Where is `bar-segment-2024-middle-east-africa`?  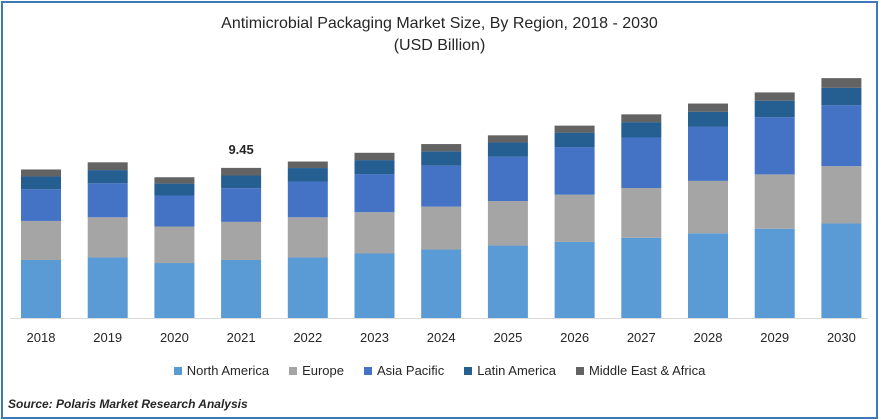
bar-segment-2024-middle-east-africa is located at coordinates (441, 148).